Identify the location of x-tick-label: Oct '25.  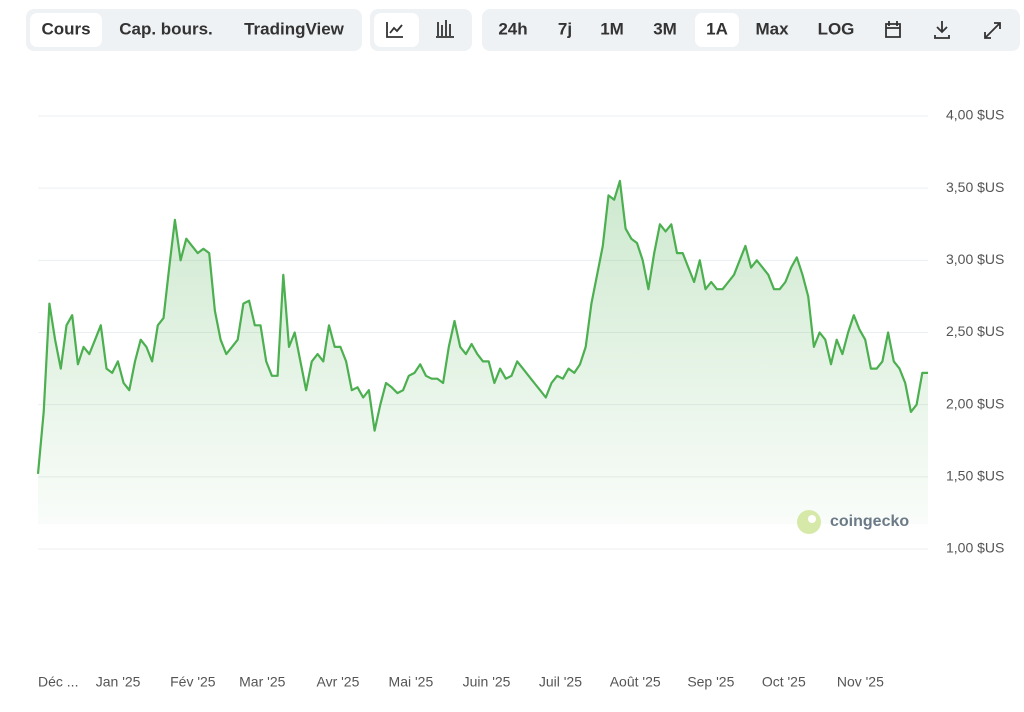
(784, 682).